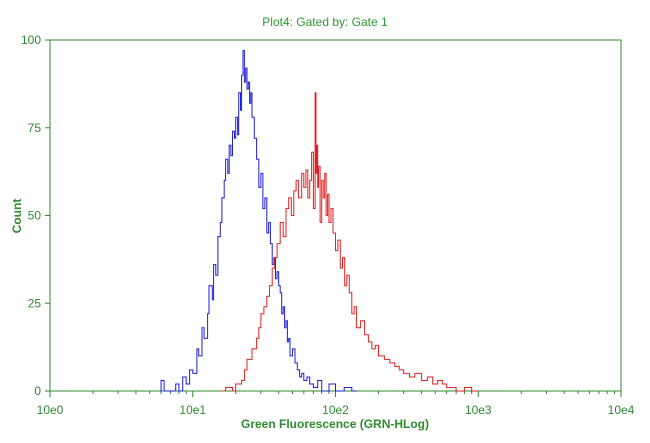 The width and height of the screenshot is (650, 443). What do you see at coordinates (325, 22) in the screenshot?
I see `chart-title: Plot4: Gated by: Gate 1` at bounding box center [325, 22].